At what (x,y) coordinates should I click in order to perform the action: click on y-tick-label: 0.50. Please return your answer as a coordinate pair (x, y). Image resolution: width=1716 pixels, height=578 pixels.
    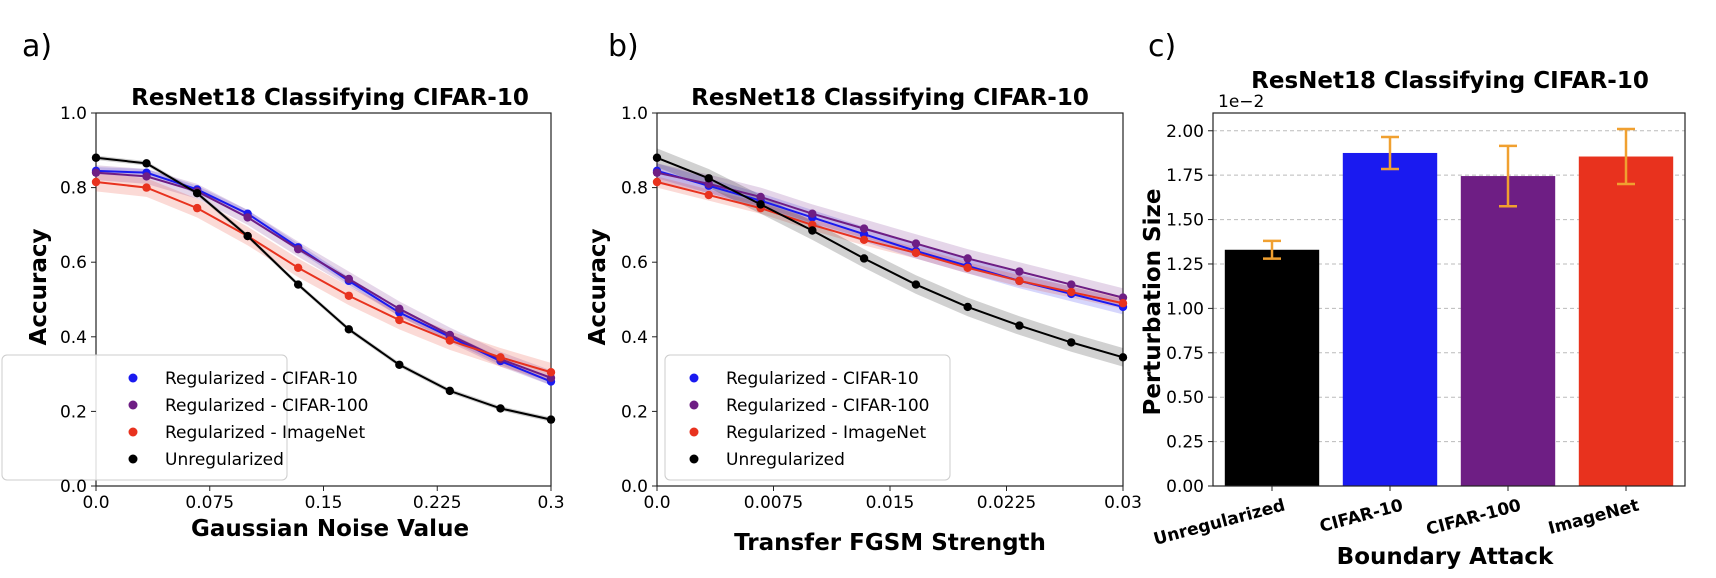
    Looking at the image, I should click on (1185, 398).